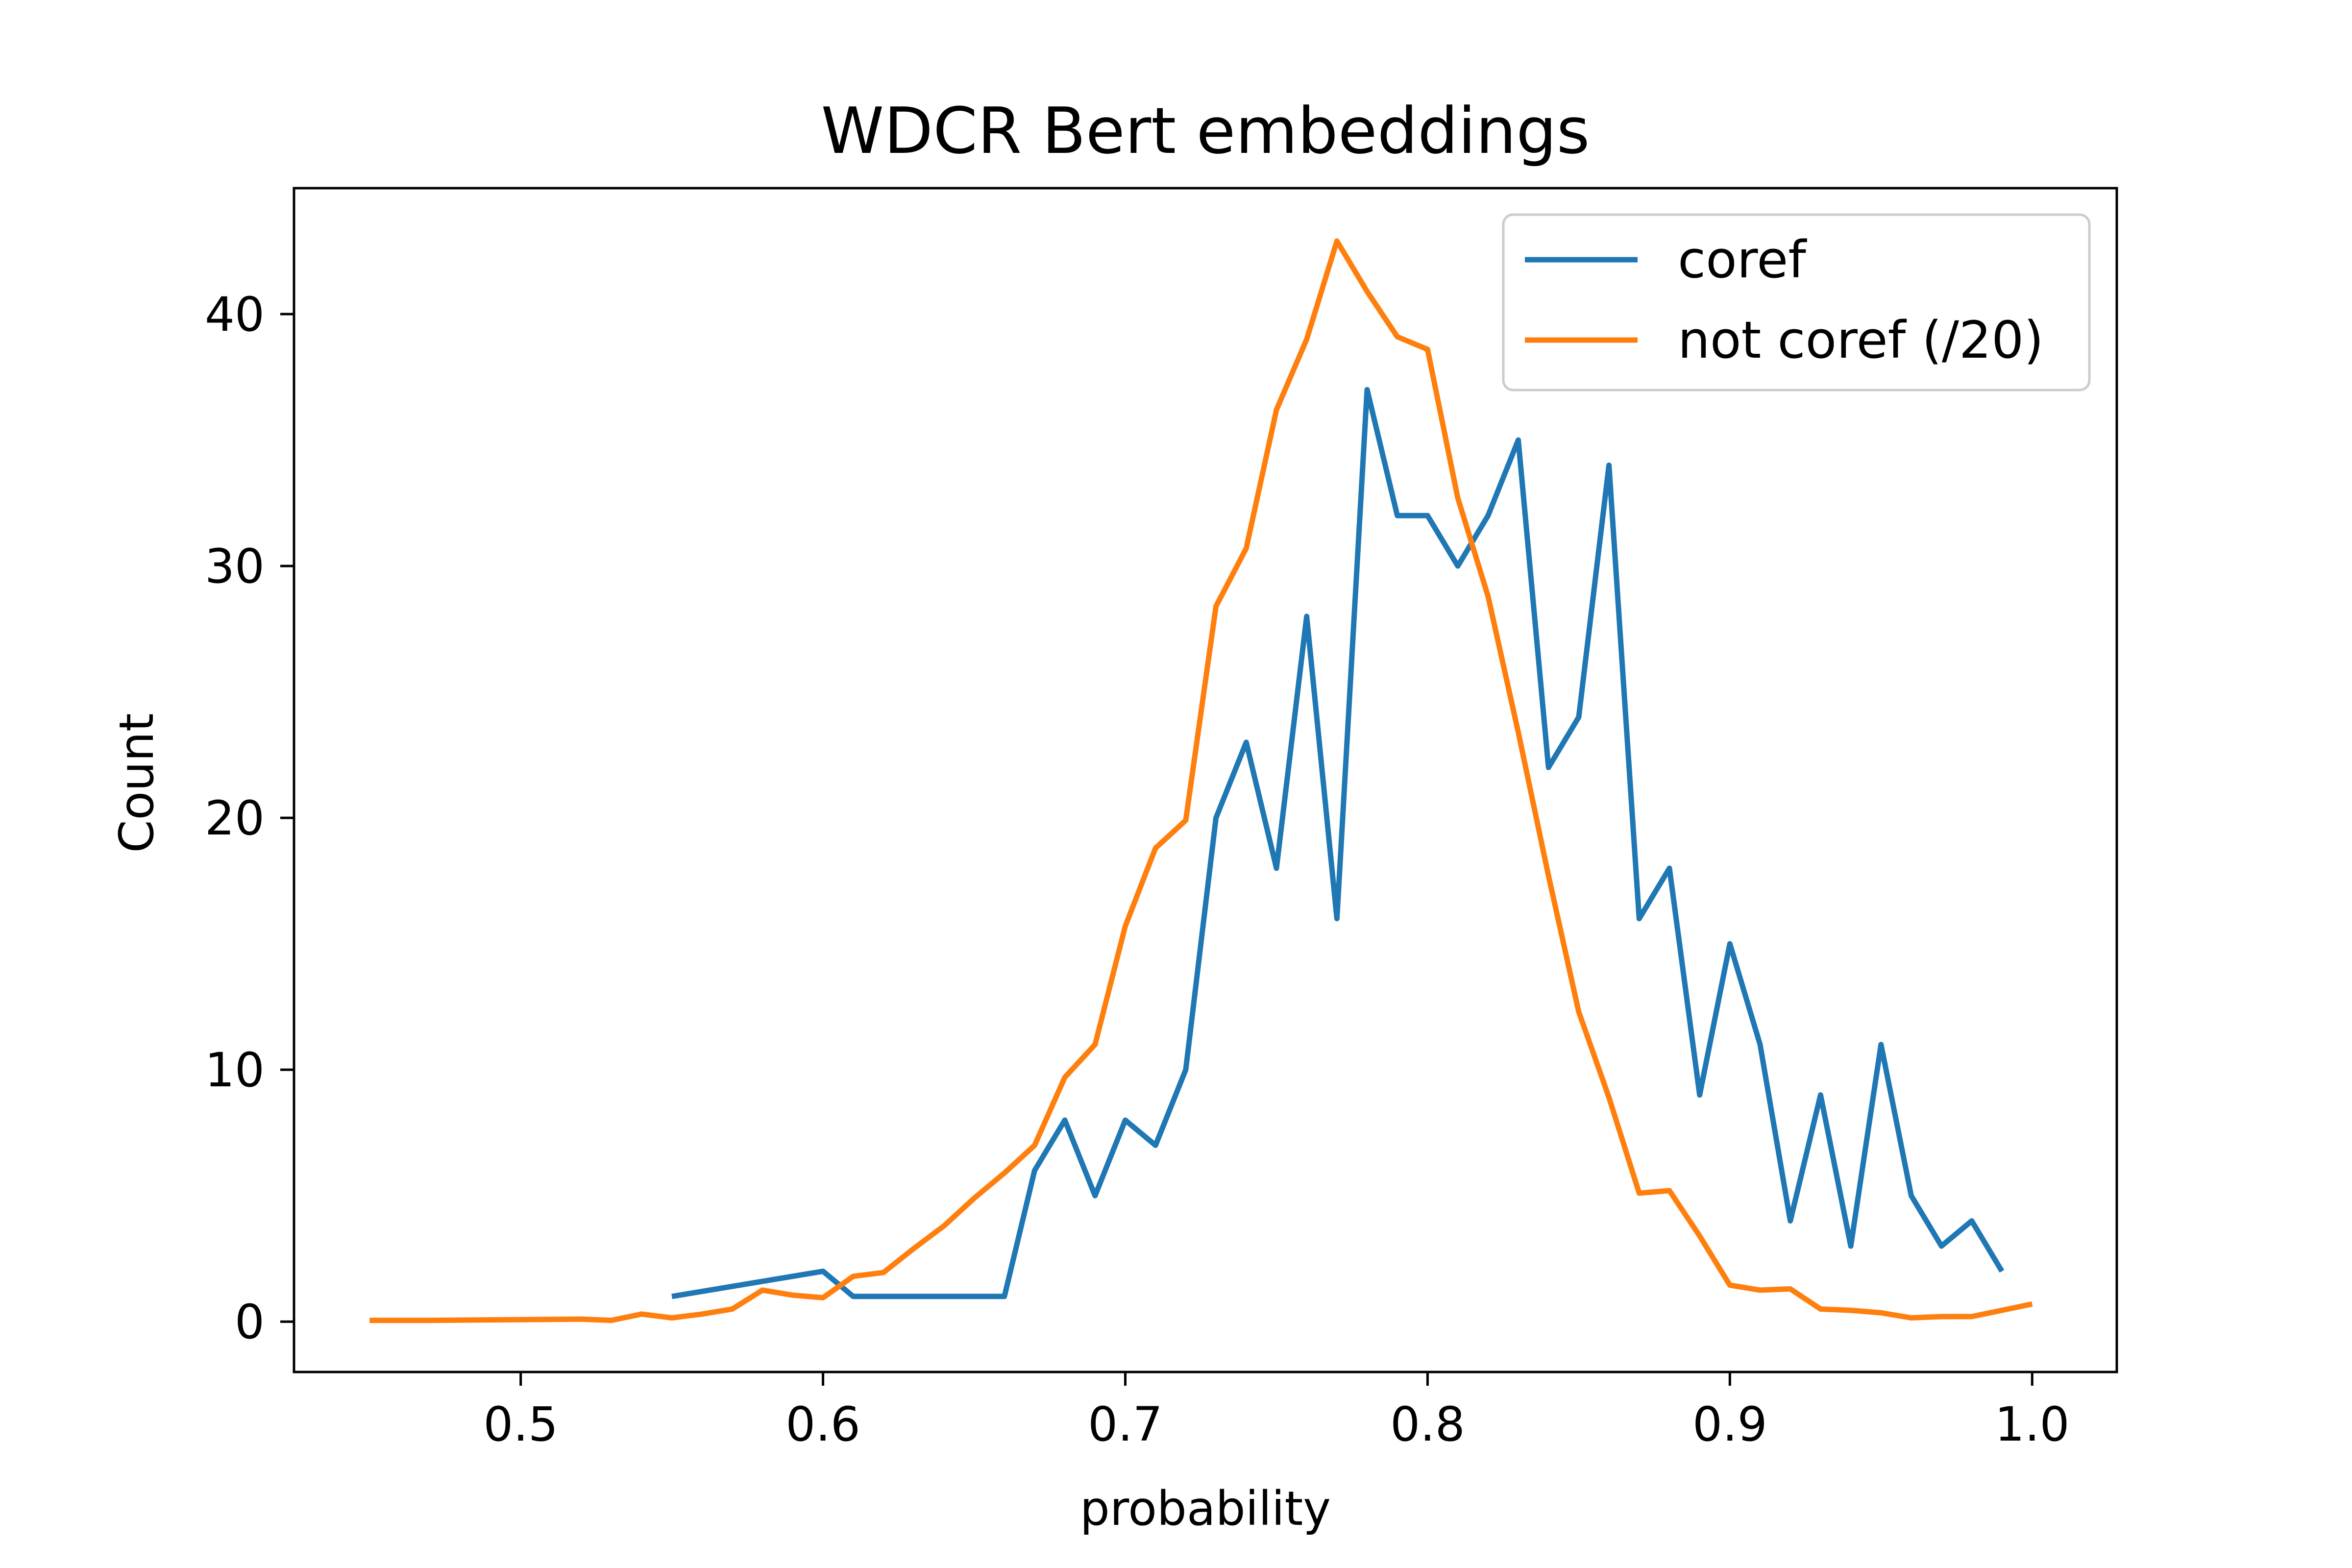  Describe the element at coordinates (1427, 1424) in the screenshot. I see `x-tick-label: 0.8` at that location.